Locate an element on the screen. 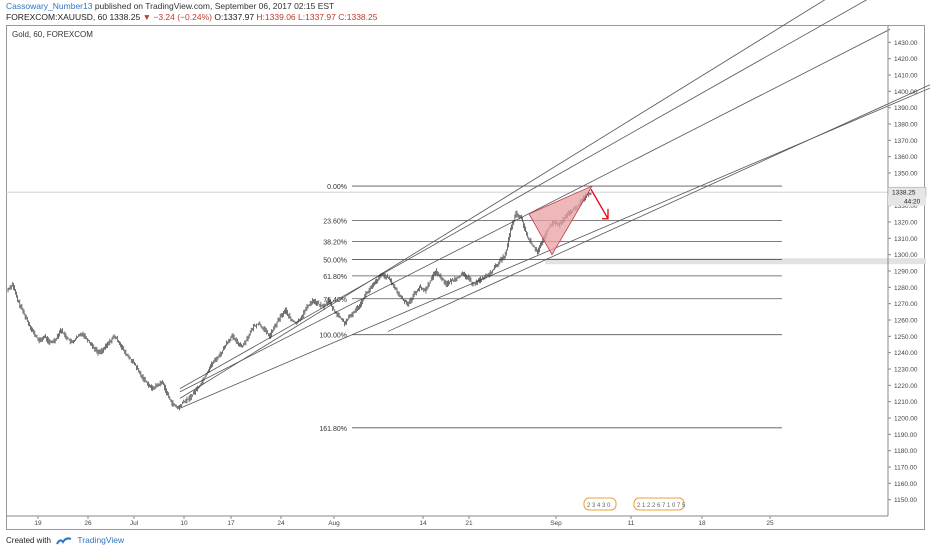 The image size is (932, 550). tradingview-logo-icon is located at coordinates (64, 541).